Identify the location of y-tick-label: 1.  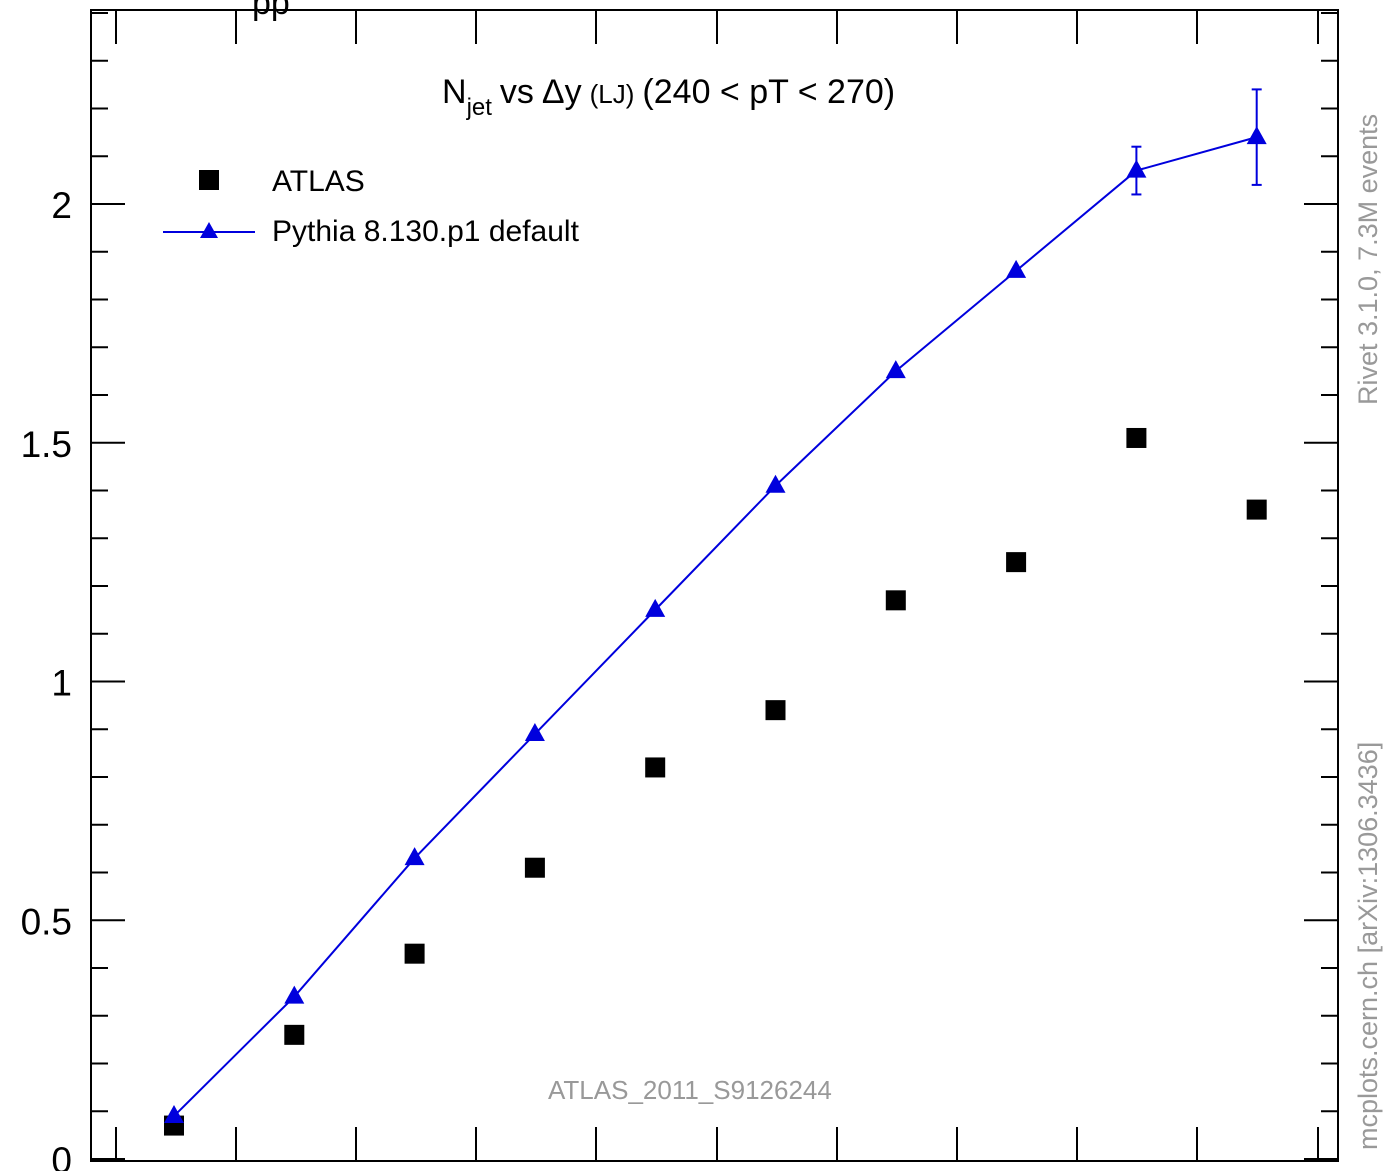
(61, 683).